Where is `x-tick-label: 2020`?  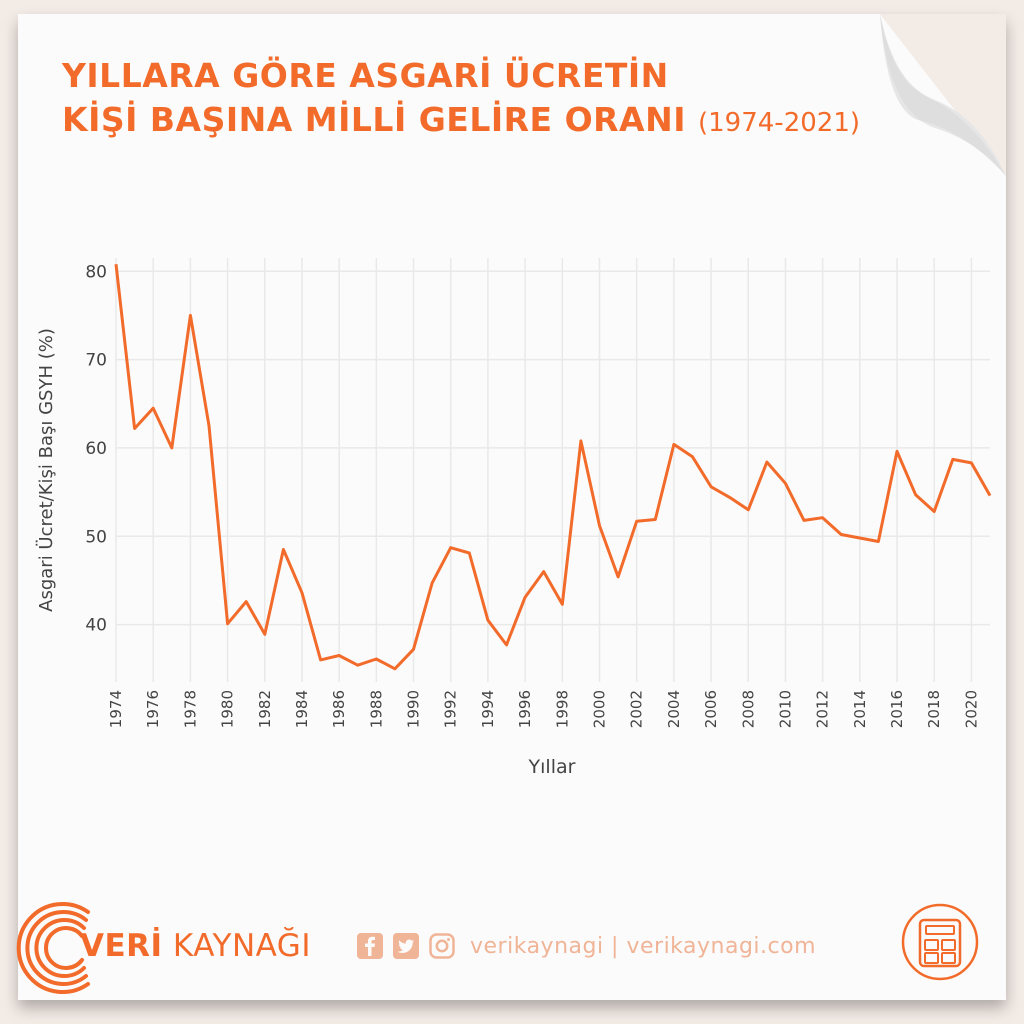
x-tick-label: 2020 is located at coordinates (971, 709).